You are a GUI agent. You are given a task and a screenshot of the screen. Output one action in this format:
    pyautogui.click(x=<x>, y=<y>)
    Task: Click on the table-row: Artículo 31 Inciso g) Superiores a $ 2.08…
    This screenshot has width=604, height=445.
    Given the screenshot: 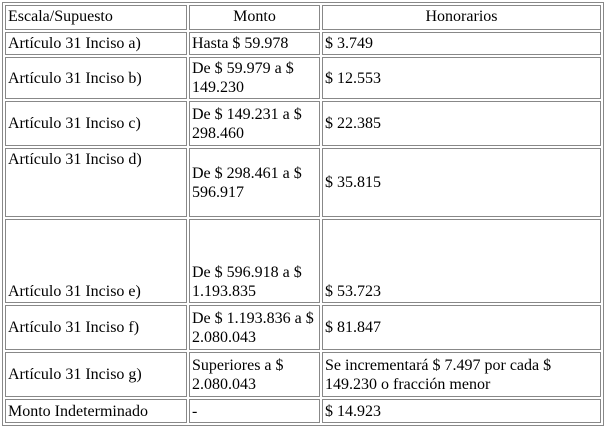 What is the action you would take?
    pyautogui.click(x=303, y=374)
    